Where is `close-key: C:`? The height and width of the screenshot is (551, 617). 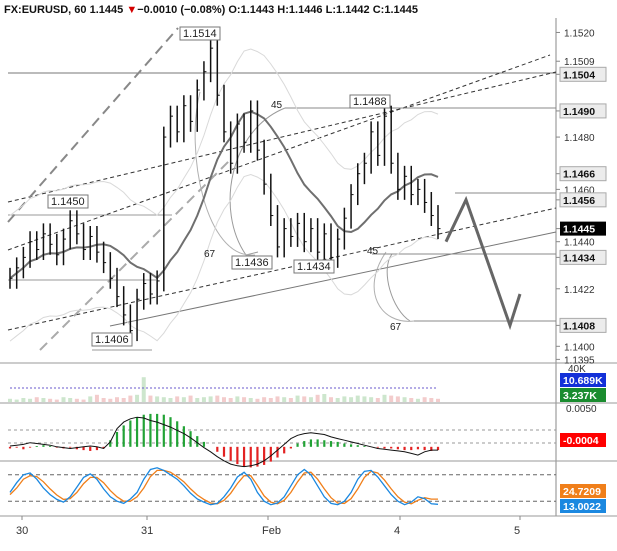
close-key: C: is located at coordinates (379, 10).